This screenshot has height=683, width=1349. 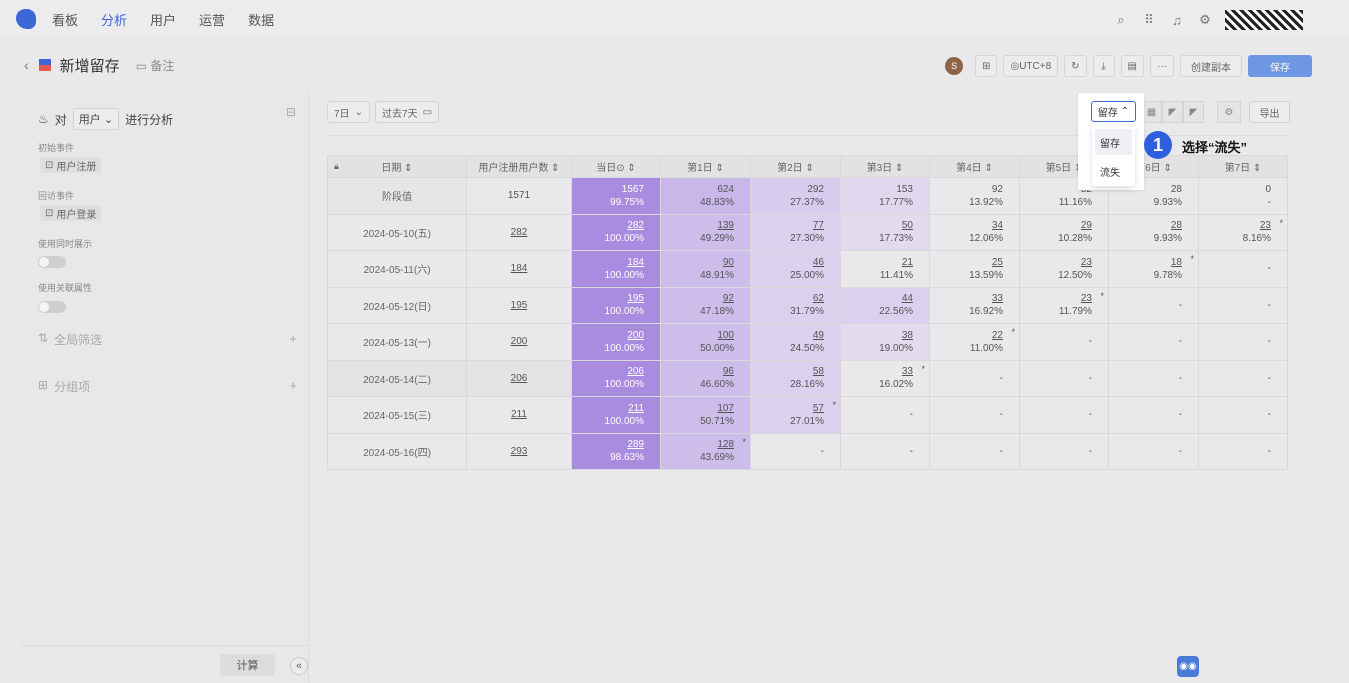 I want to click on retention-cell: 34 12.06%, so click(x=974, y=232).